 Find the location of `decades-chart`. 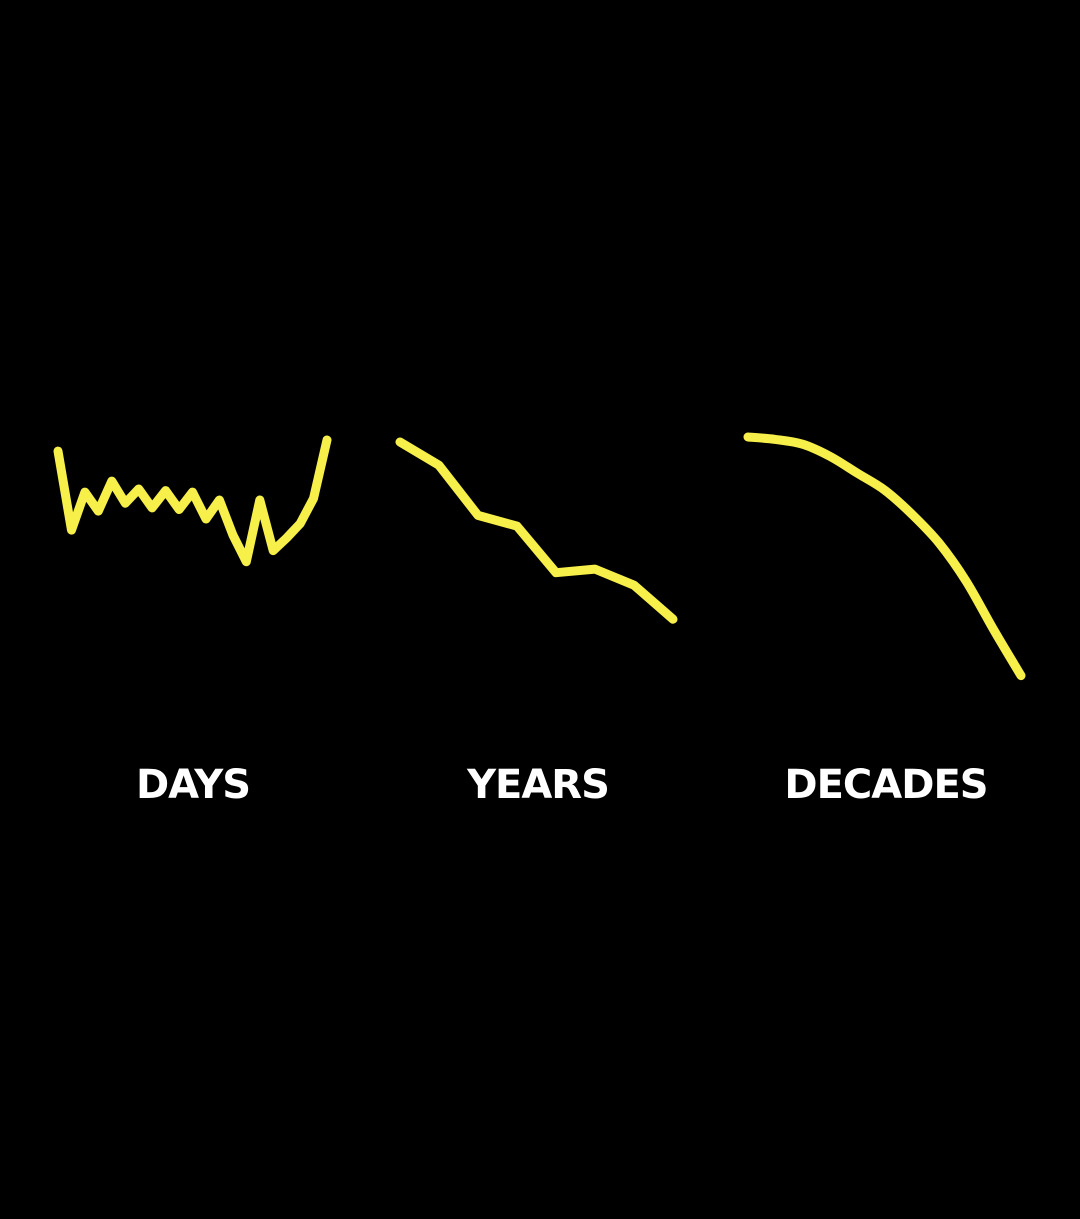

decades-chart is located at coordinates (884, 556).